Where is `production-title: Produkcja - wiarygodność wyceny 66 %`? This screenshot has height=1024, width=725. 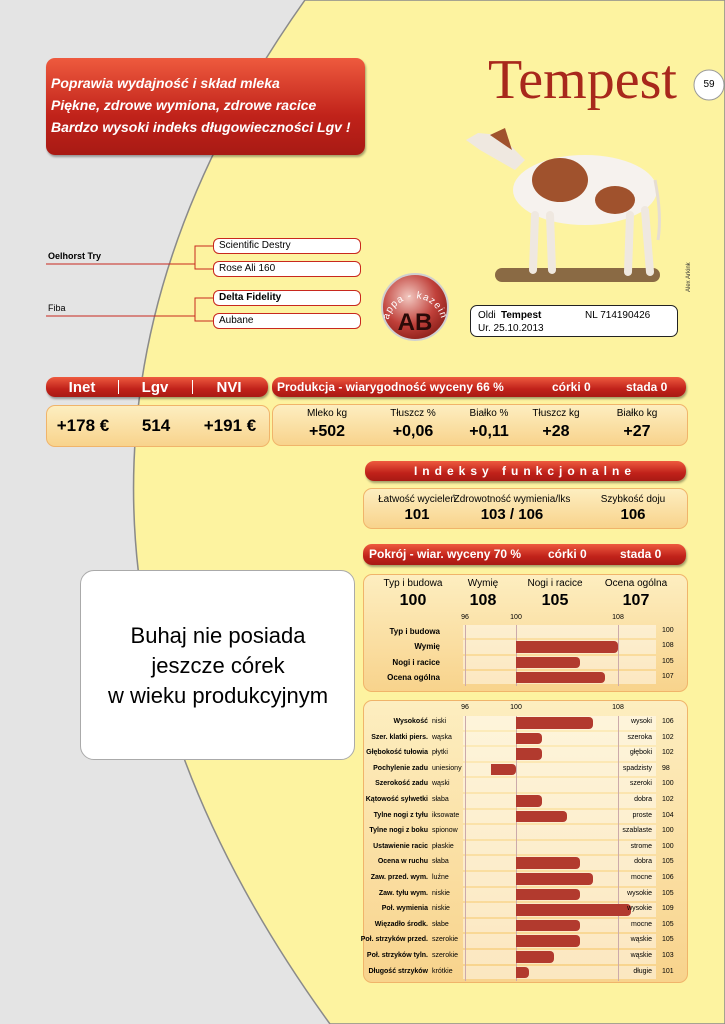 production-title: Produkcja - wiarygodność wyceny 66 % is located at coordinates (390, 387).